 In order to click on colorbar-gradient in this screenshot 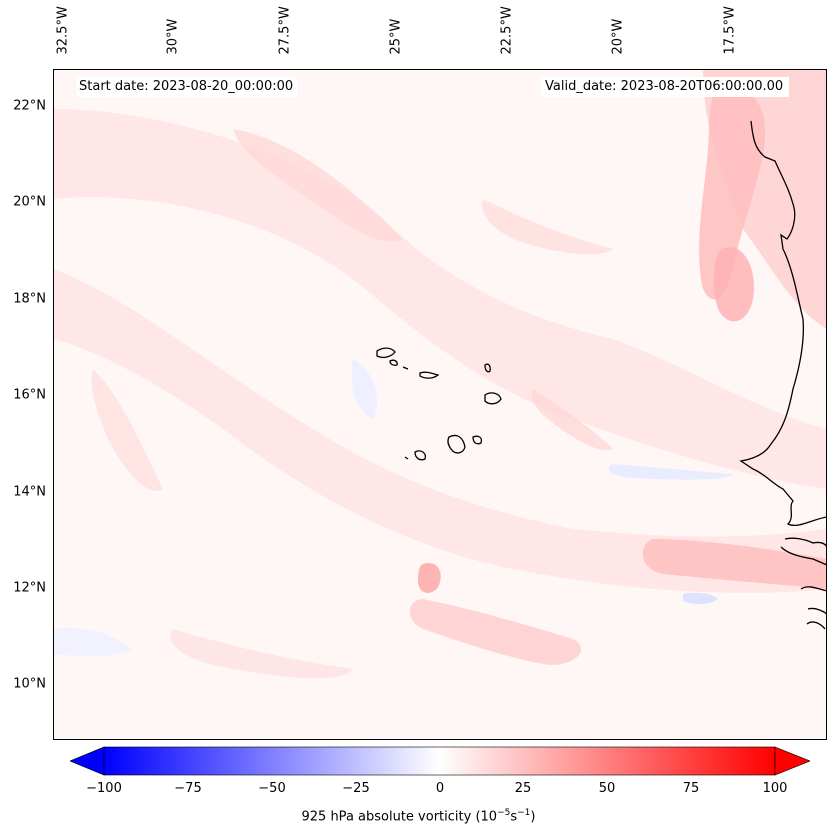, I will do `click(440, 761)`.